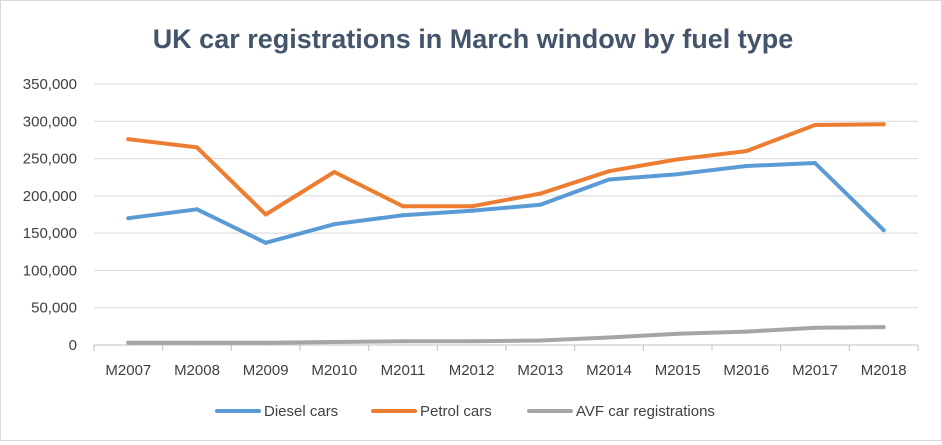 The height and width of the screenshot is (445, 942). What do you see at coordinates (678, 370) in the screenshot?
I see `x-tick-label: M2015` at bounding box center [678, 370].